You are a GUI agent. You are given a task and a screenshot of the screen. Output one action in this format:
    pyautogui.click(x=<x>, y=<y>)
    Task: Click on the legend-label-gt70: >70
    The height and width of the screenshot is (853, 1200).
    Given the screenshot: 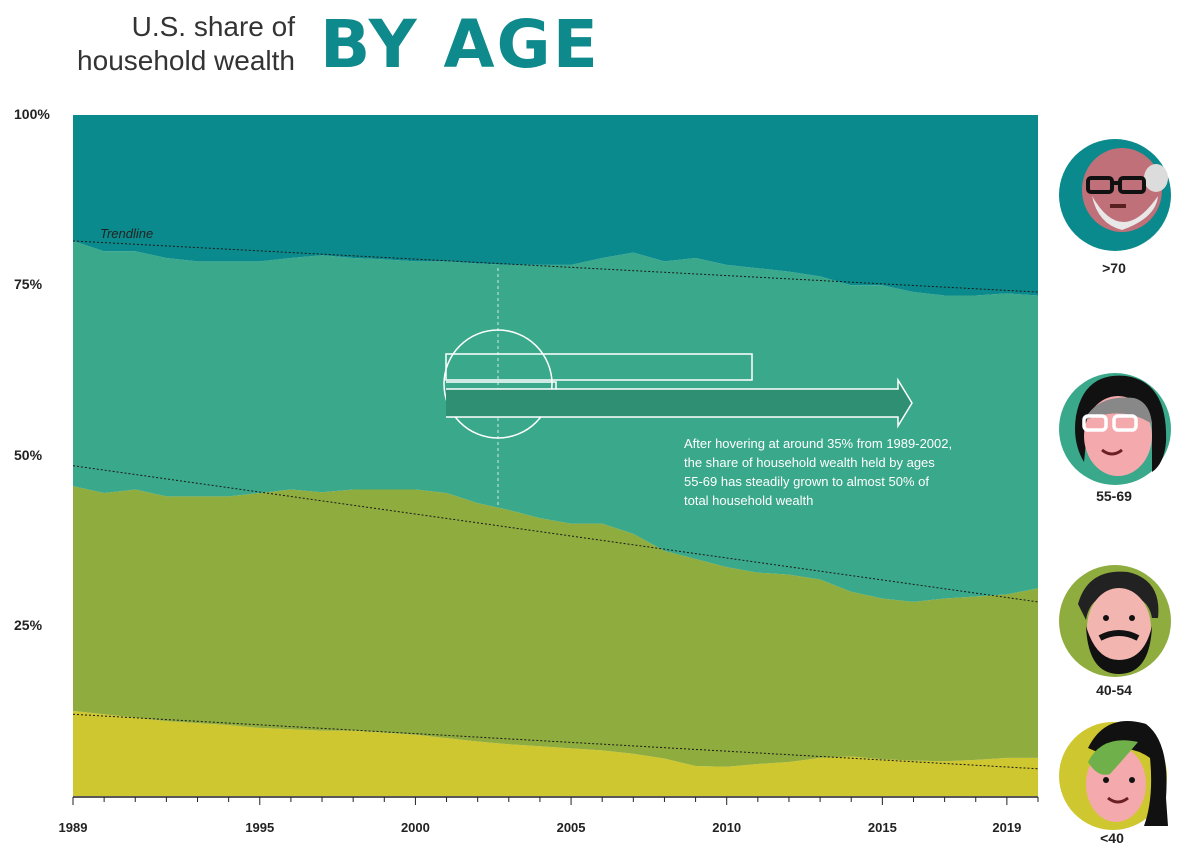 What is the action you would take?
    pyautogui.click(x=1114, y=268)
    